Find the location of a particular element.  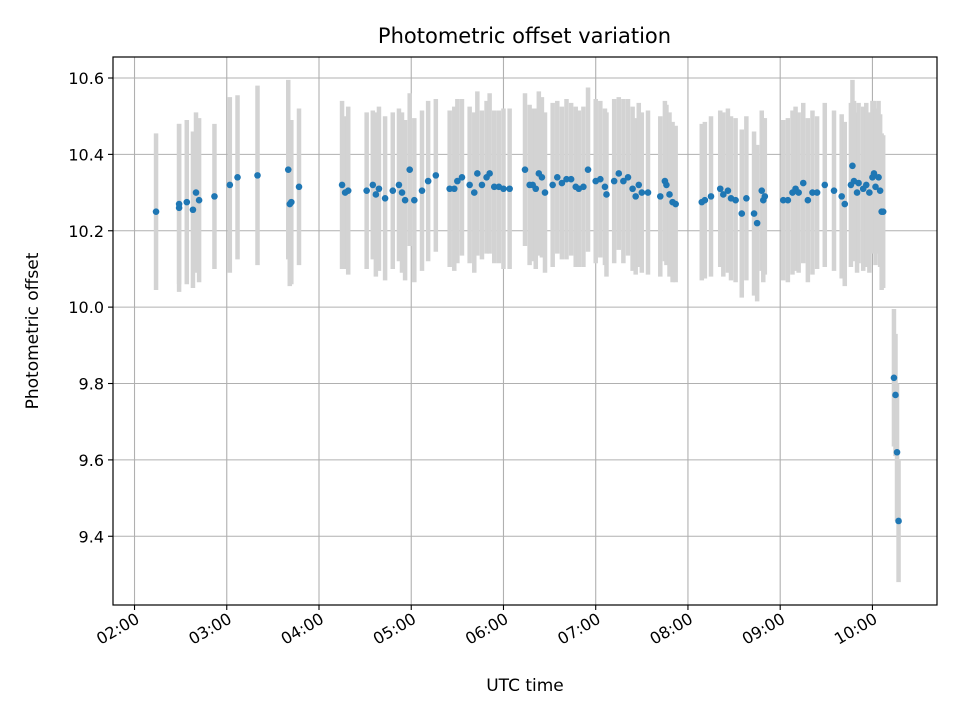

y-tick-label: 10.2 is located at coordinates (86, 231).